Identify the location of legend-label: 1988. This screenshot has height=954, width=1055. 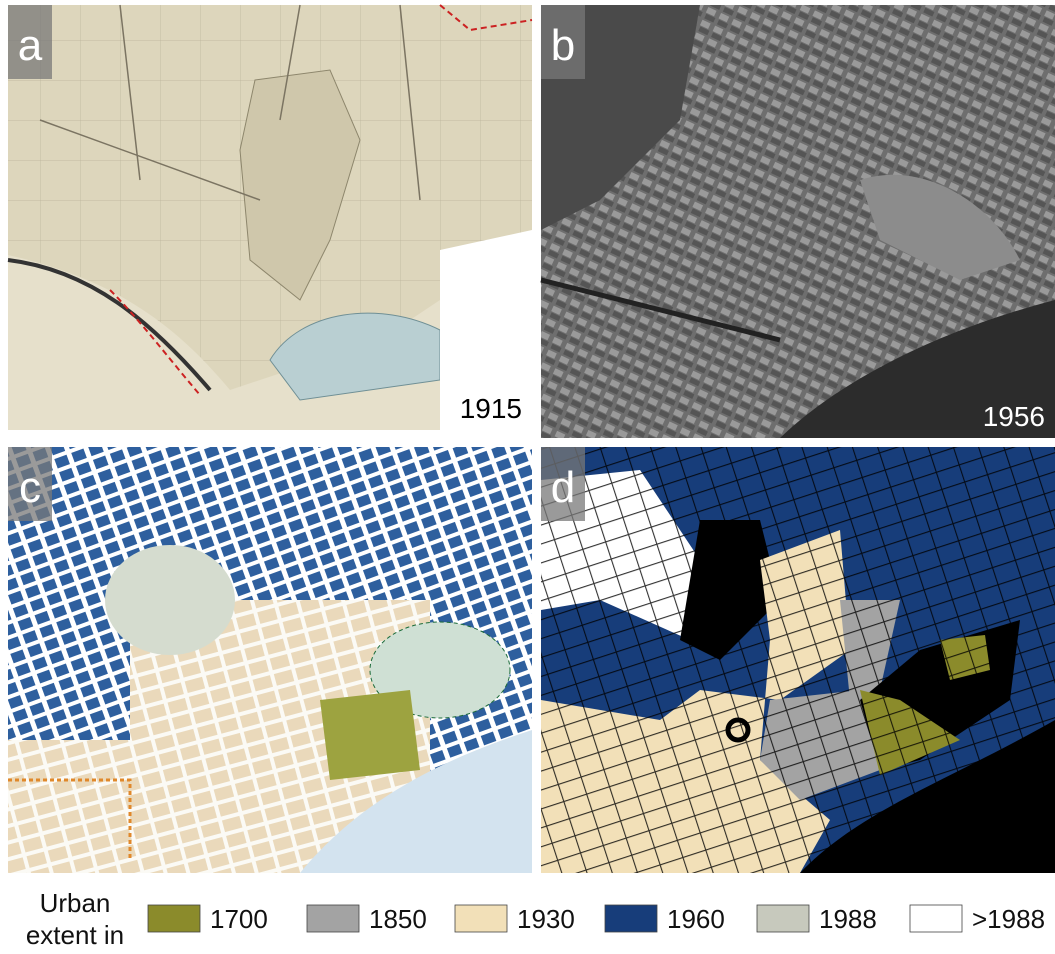
(848, 919).